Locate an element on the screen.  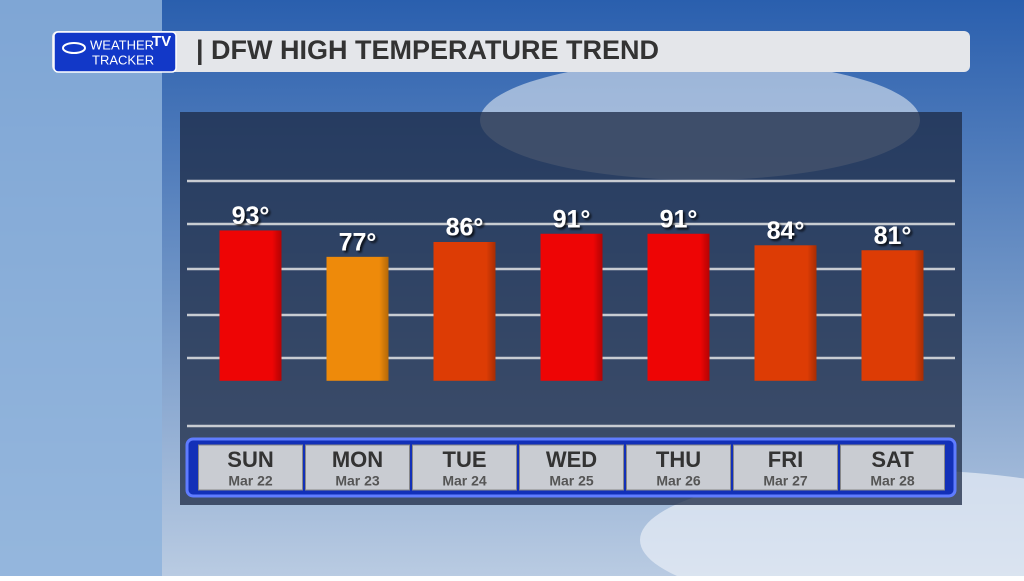
title-bar is located at coordinates (511, 51).